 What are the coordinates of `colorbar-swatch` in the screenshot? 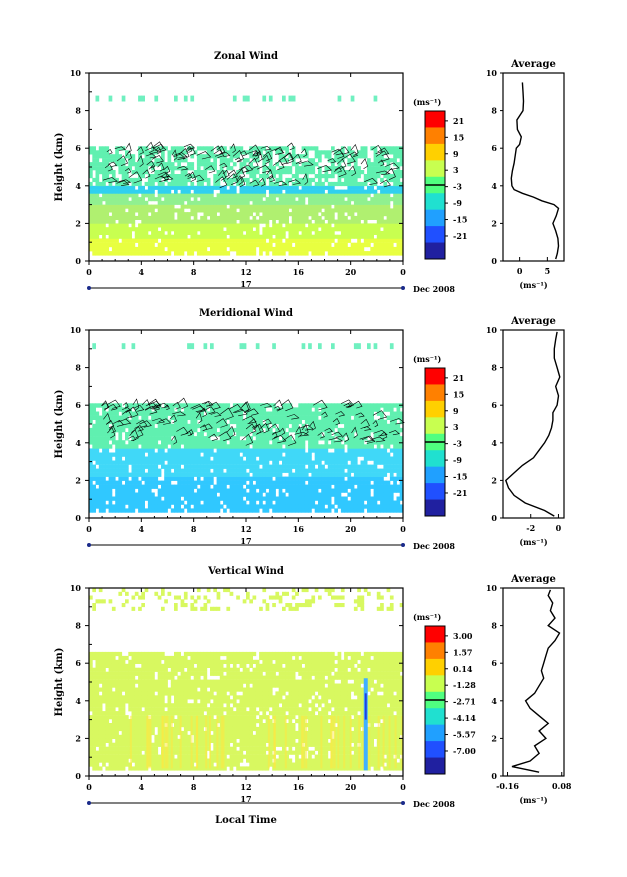 It's located at (435, 119).